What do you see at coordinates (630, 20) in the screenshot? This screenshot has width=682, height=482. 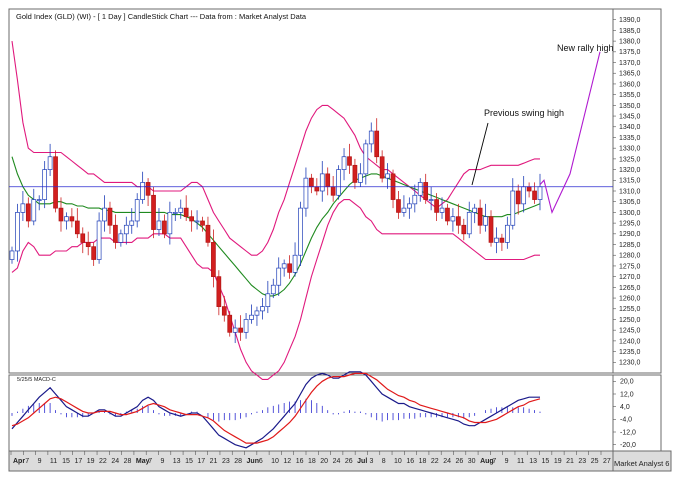 I see `price-tick-label: 1390,0` at bounding box center [630, 20].